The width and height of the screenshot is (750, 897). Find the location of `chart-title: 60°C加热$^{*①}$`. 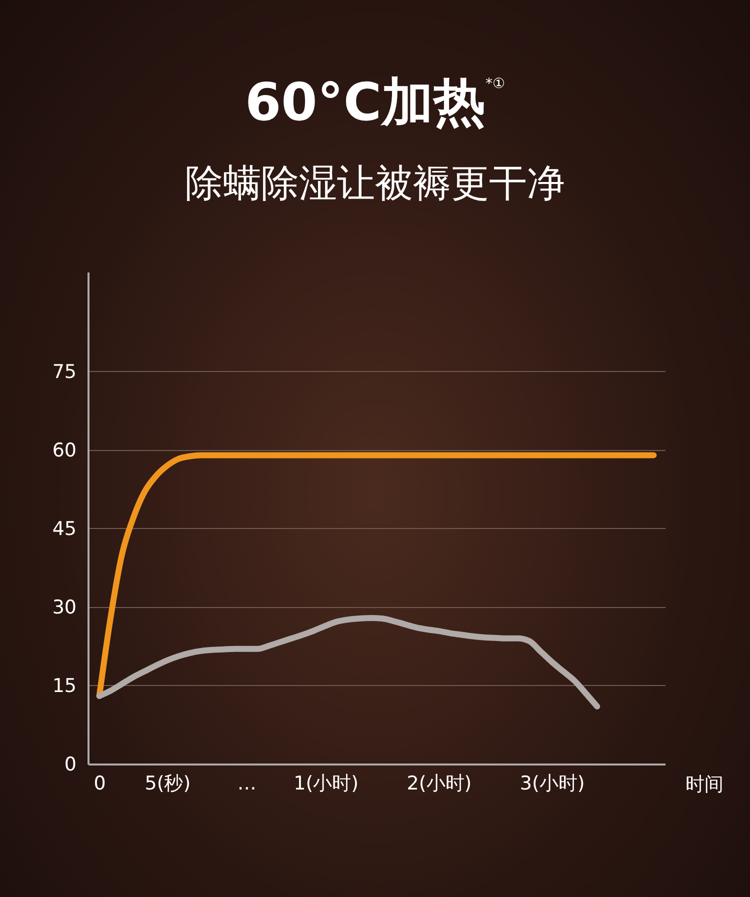

chart-title: 60°C加热$^{*①}$ is located at coordinates (375, 103).